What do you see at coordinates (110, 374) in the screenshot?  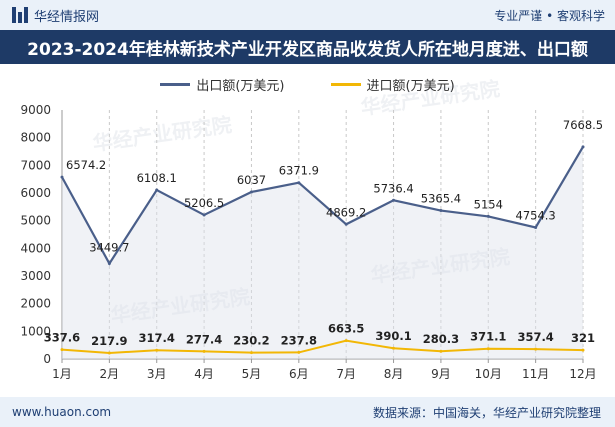 I see `x-tick-label: 2月` at bounding box center [110, 374].